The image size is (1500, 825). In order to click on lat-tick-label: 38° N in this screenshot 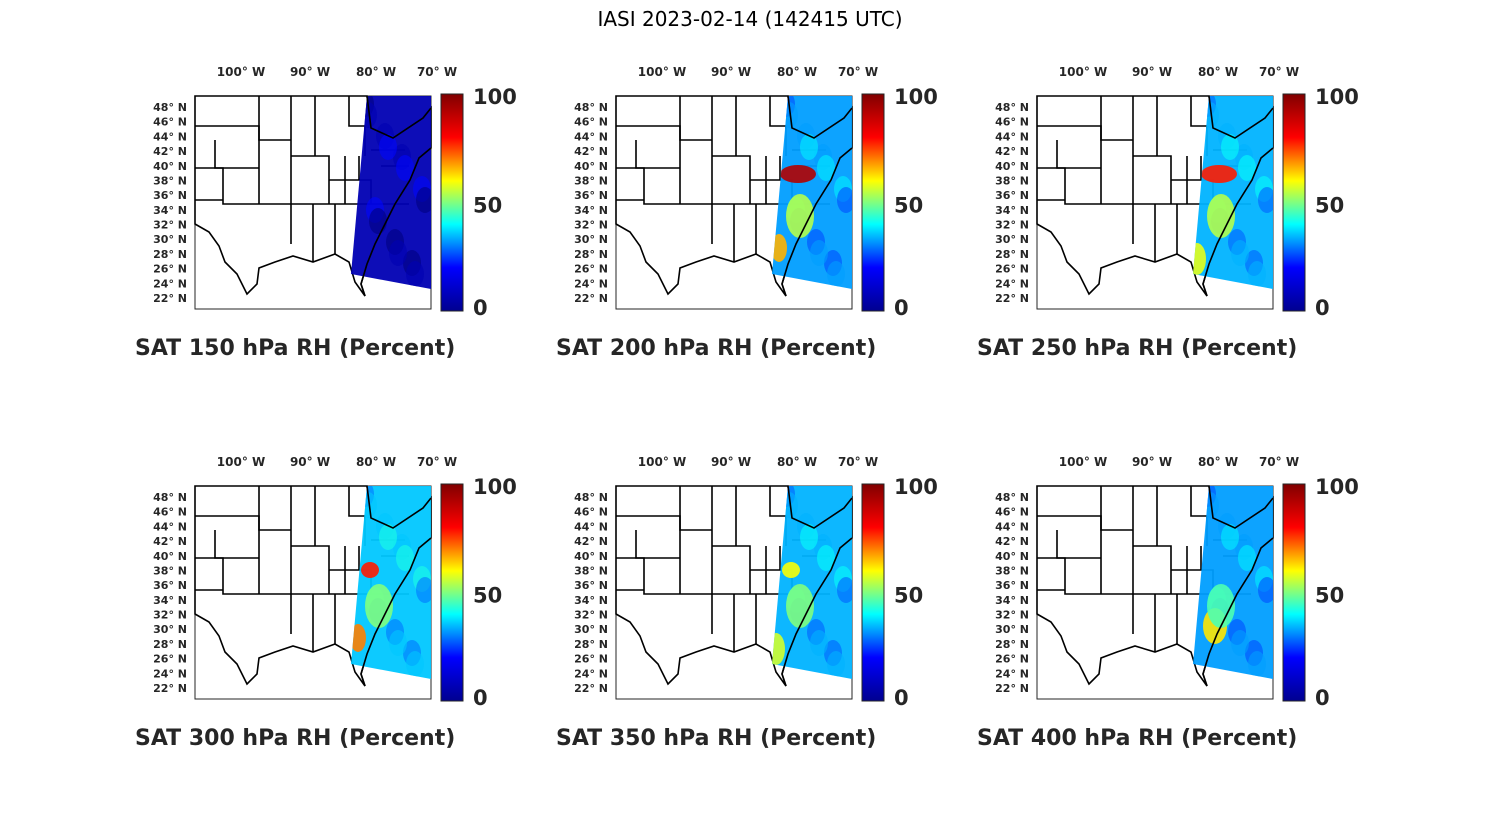, I will do `click(170, 180)`.